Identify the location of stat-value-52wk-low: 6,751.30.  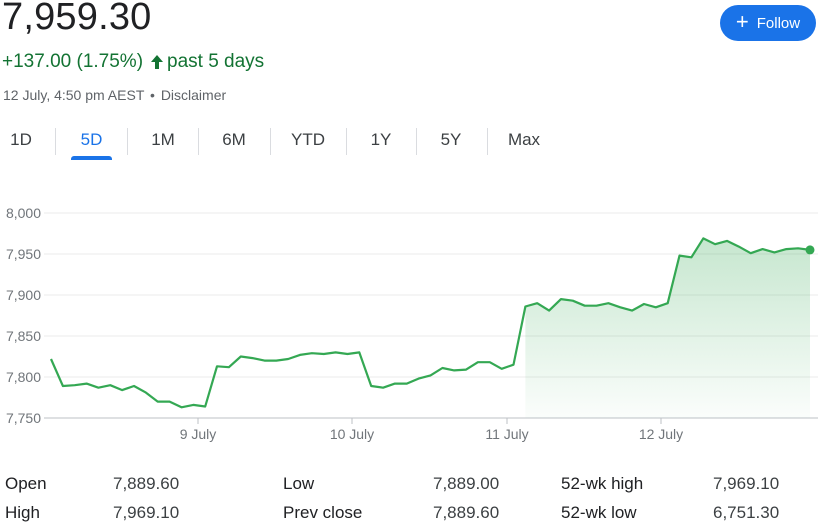
(746, 512).